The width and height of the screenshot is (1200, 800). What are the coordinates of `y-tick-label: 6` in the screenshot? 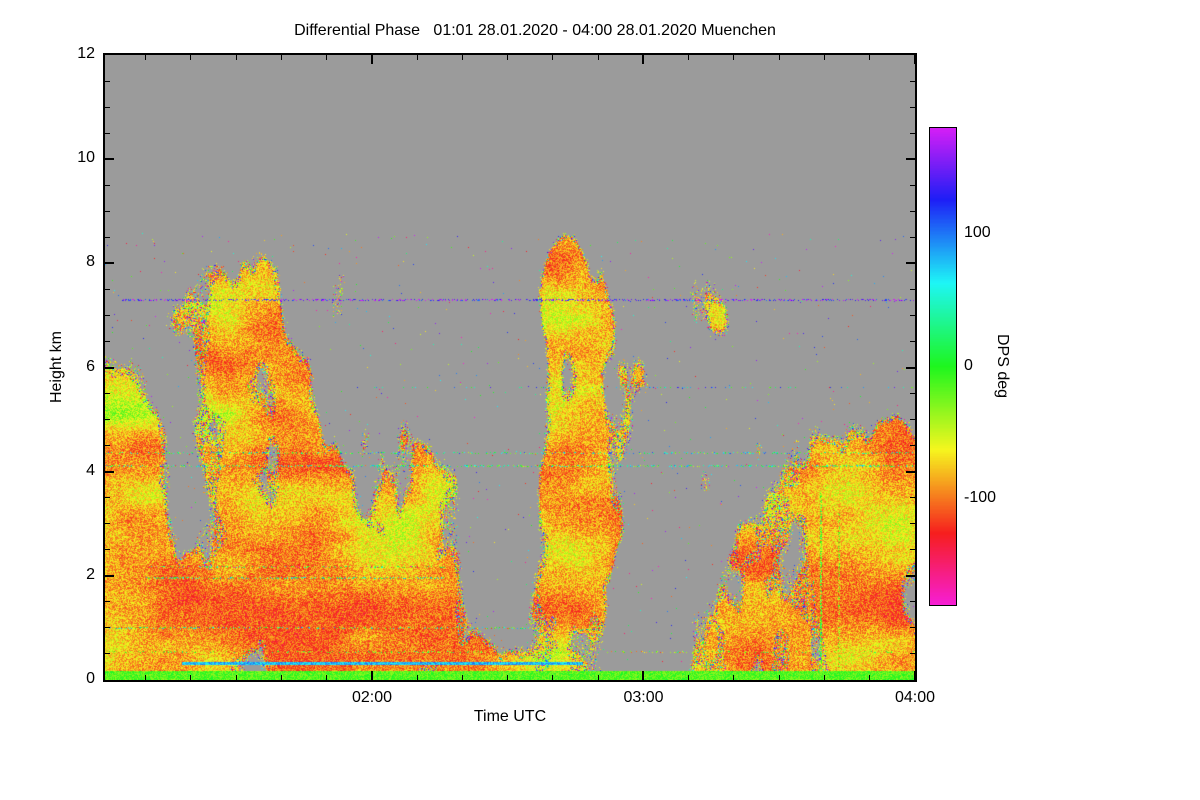 It's located at (90, 366).